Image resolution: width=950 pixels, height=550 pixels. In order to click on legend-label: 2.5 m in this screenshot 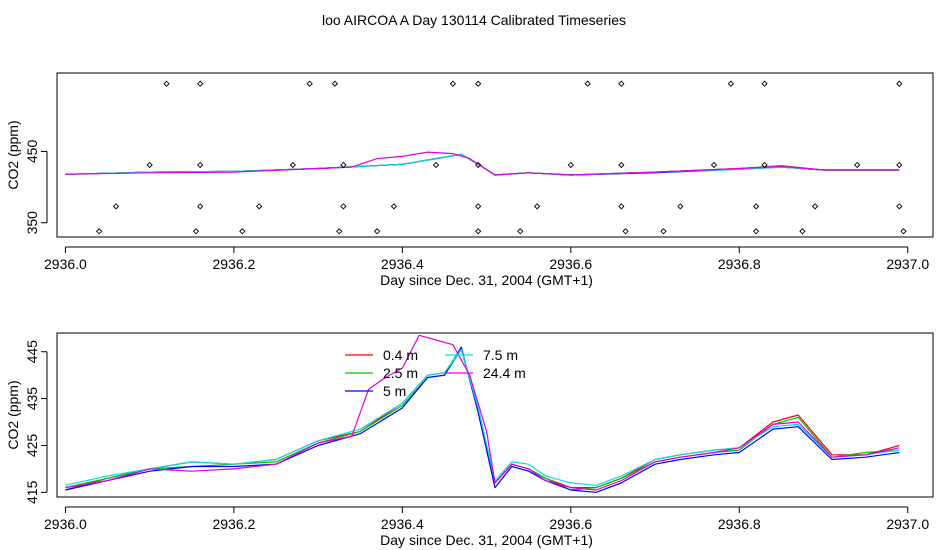, I will do `click(400, 373)`.